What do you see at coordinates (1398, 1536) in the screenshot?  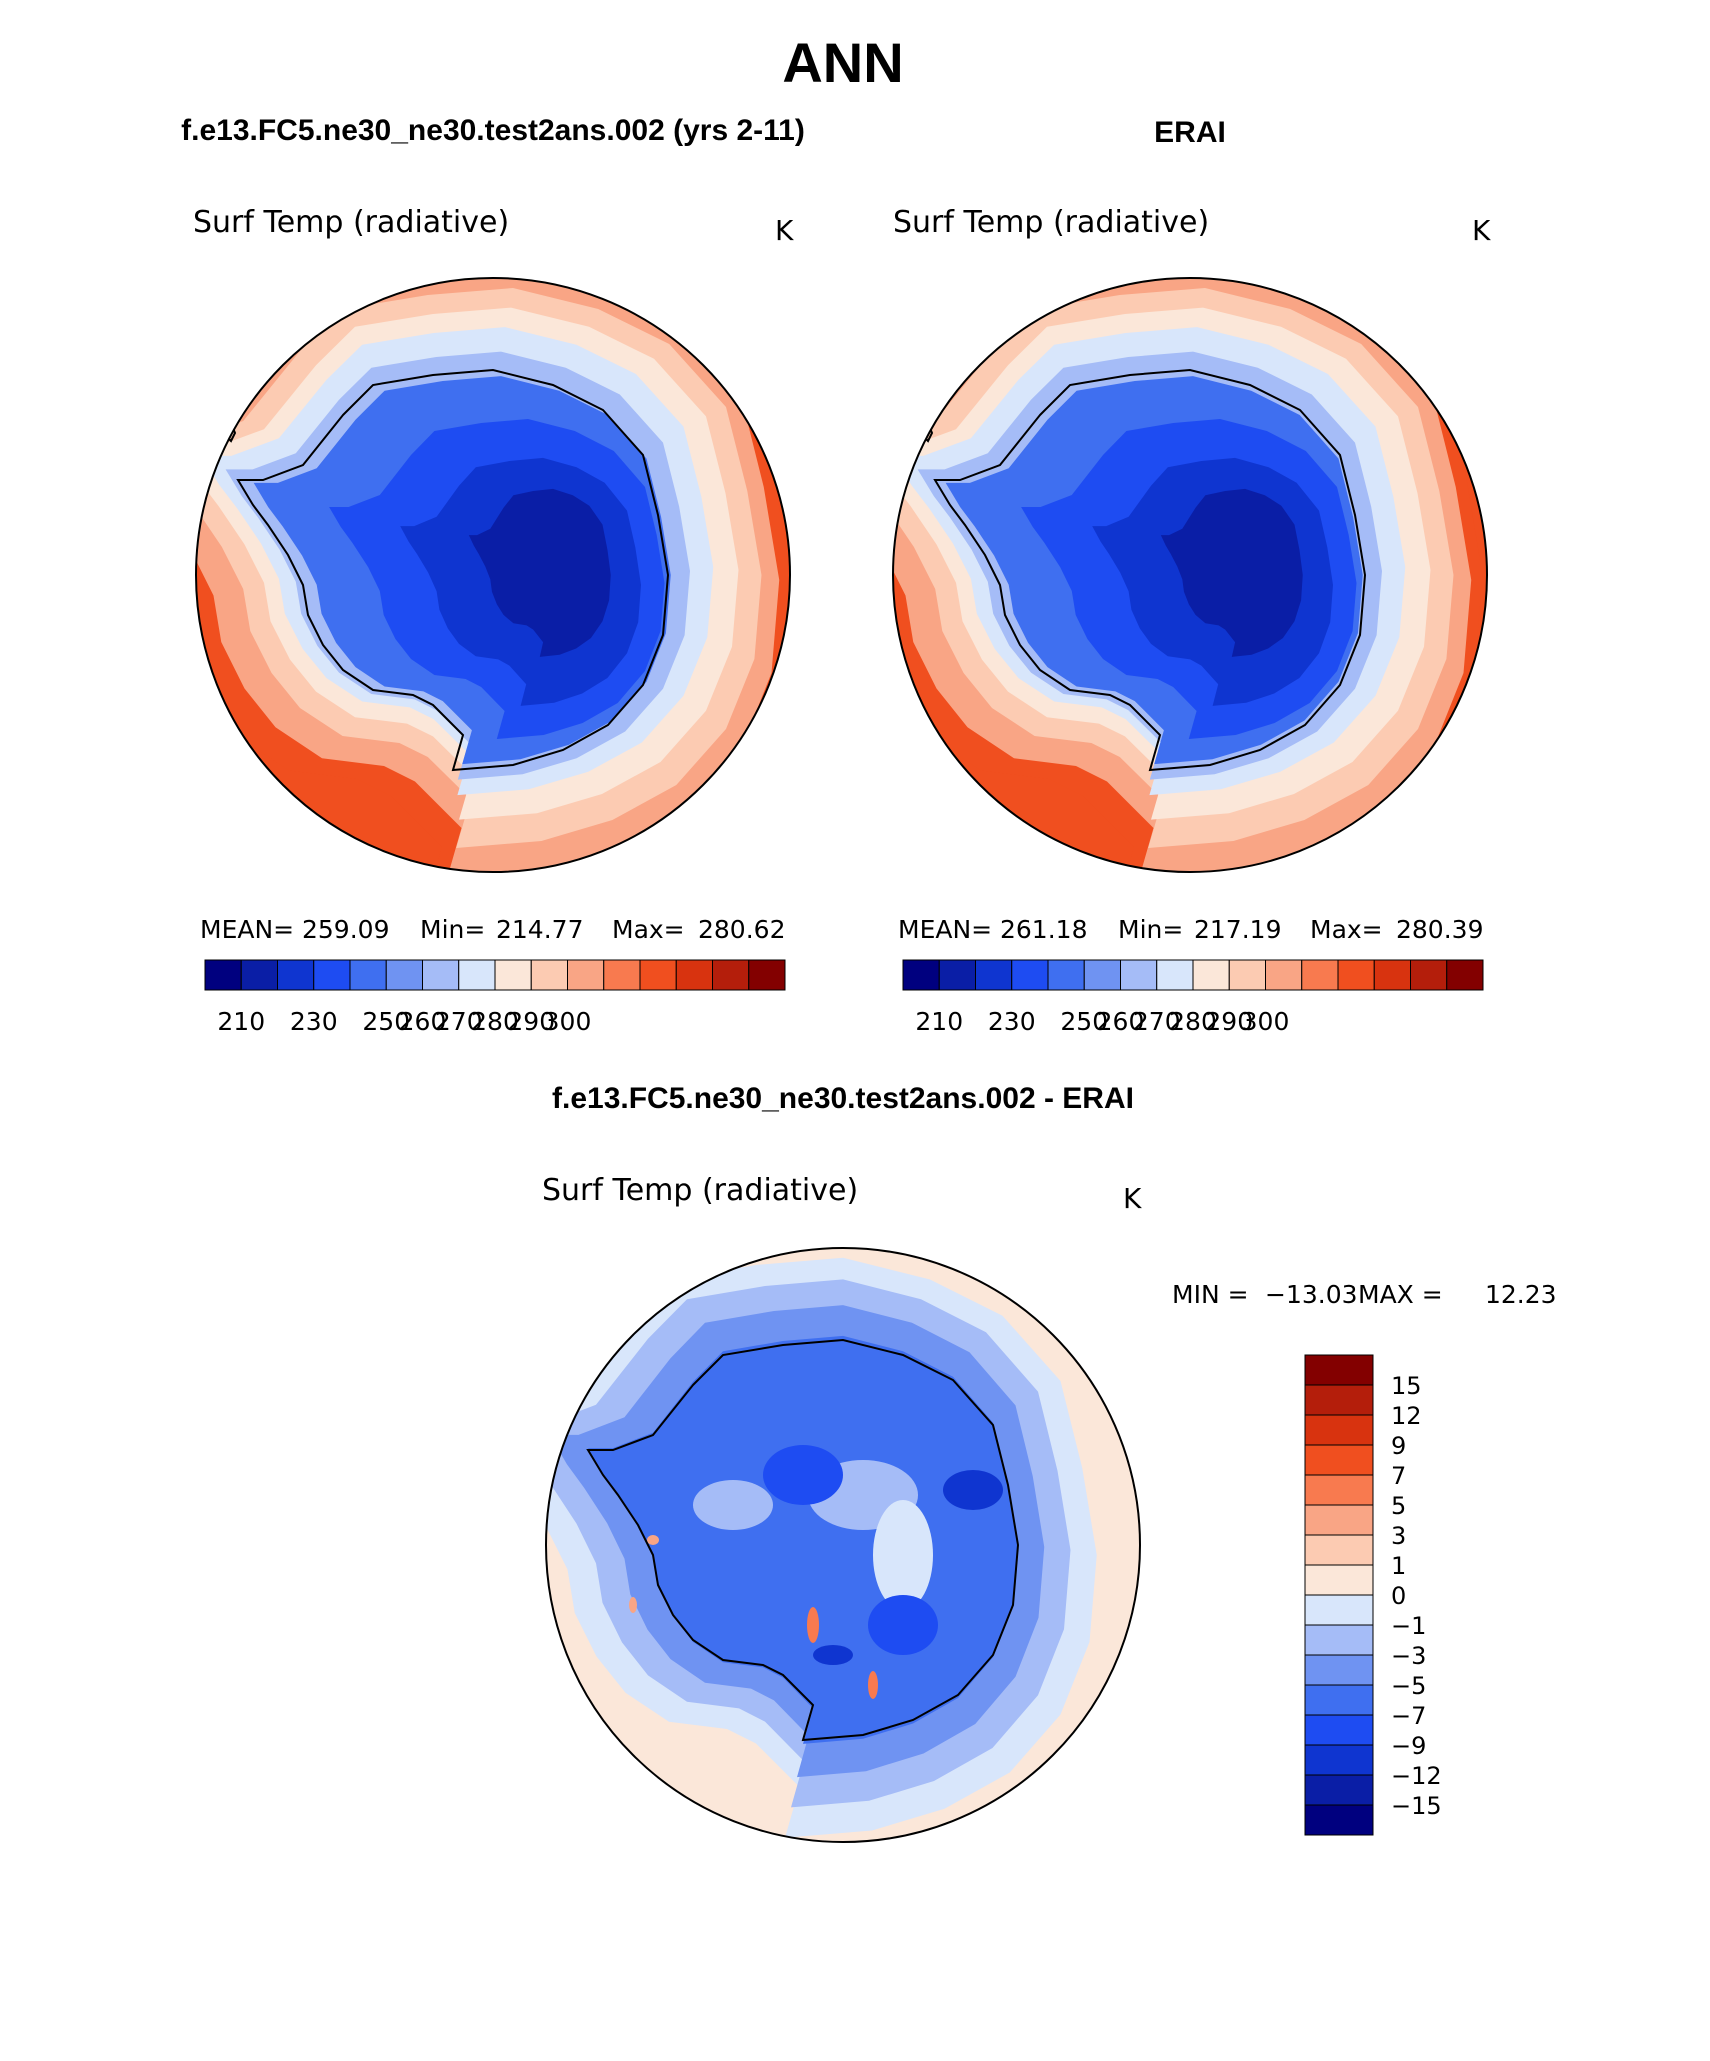 I see `colorbar-tick-label: 3` at bounding box center [1398, 1536].